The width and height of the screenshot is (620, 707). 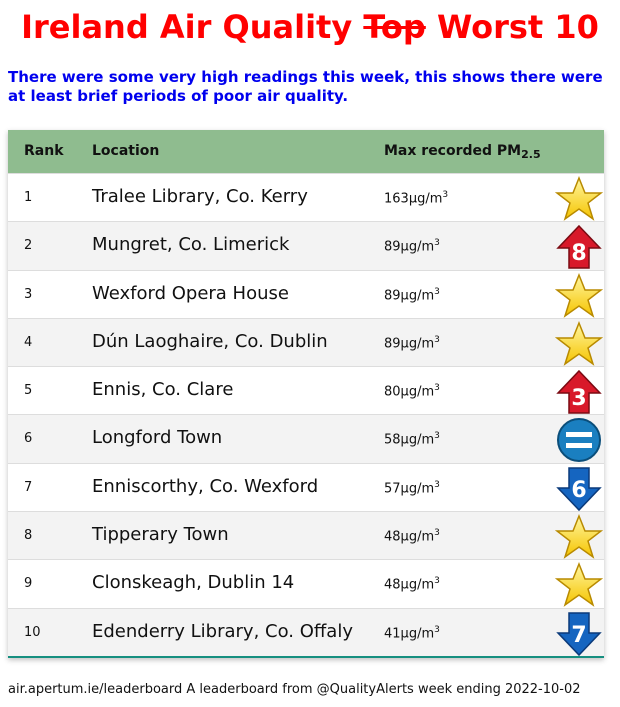 What do you see at coordinates (394, 27) in the screenshot?
I see `title-struck-word: Top` at bounding box center [394, 27].